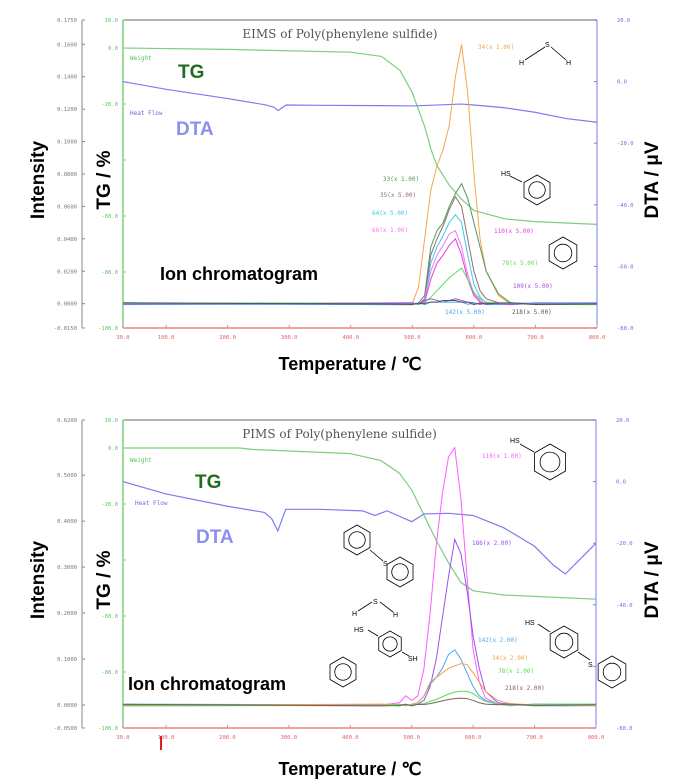  Describe the element at coordinates (510, 658) in the screenshot. I see `ion-series-label: 34(x 2.00)` at that location.